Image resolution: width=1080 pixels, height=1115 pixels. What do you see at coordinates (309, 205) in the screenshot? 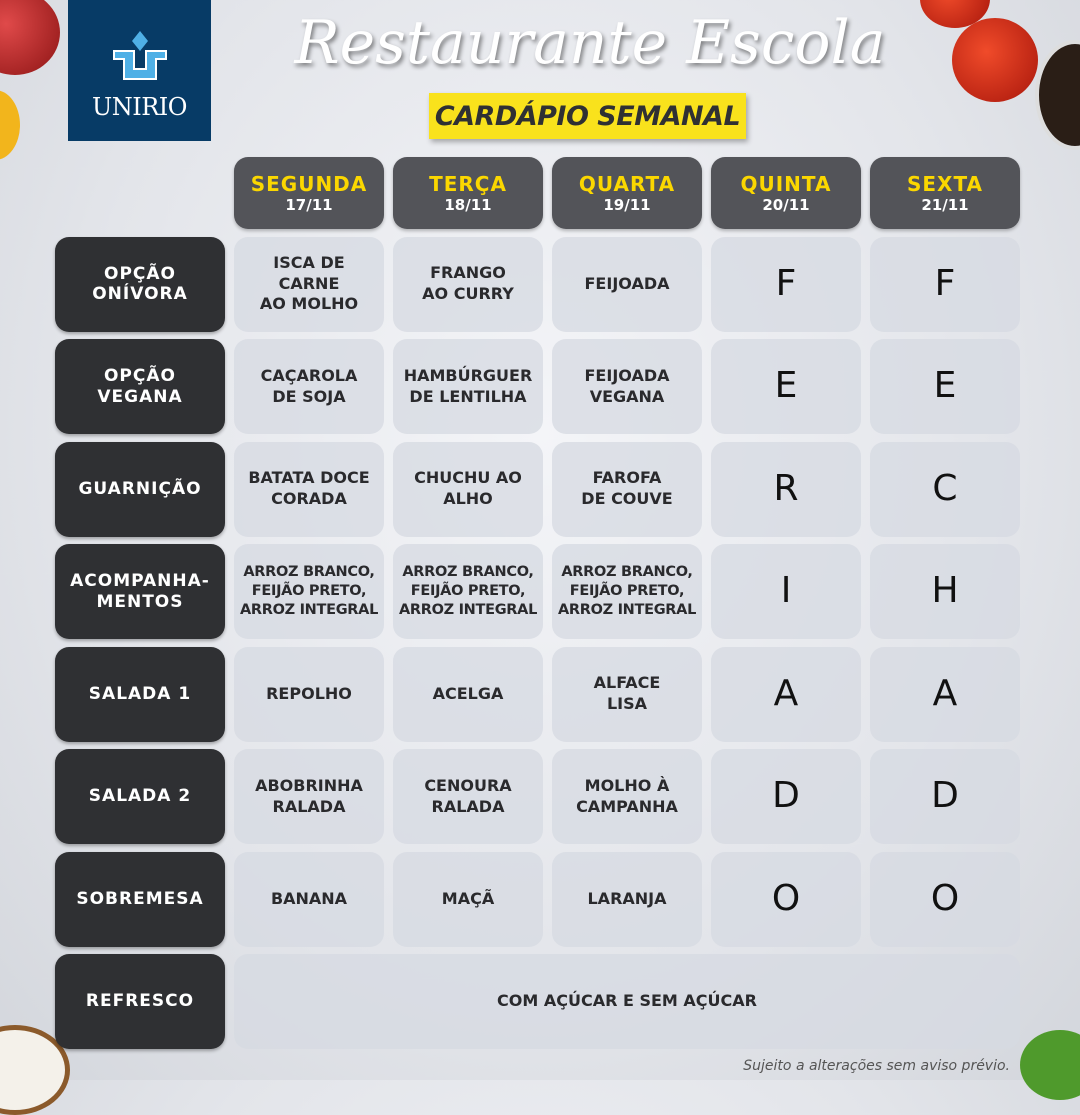
I see `day-date: 17/11` at bounding box center [309, 205].